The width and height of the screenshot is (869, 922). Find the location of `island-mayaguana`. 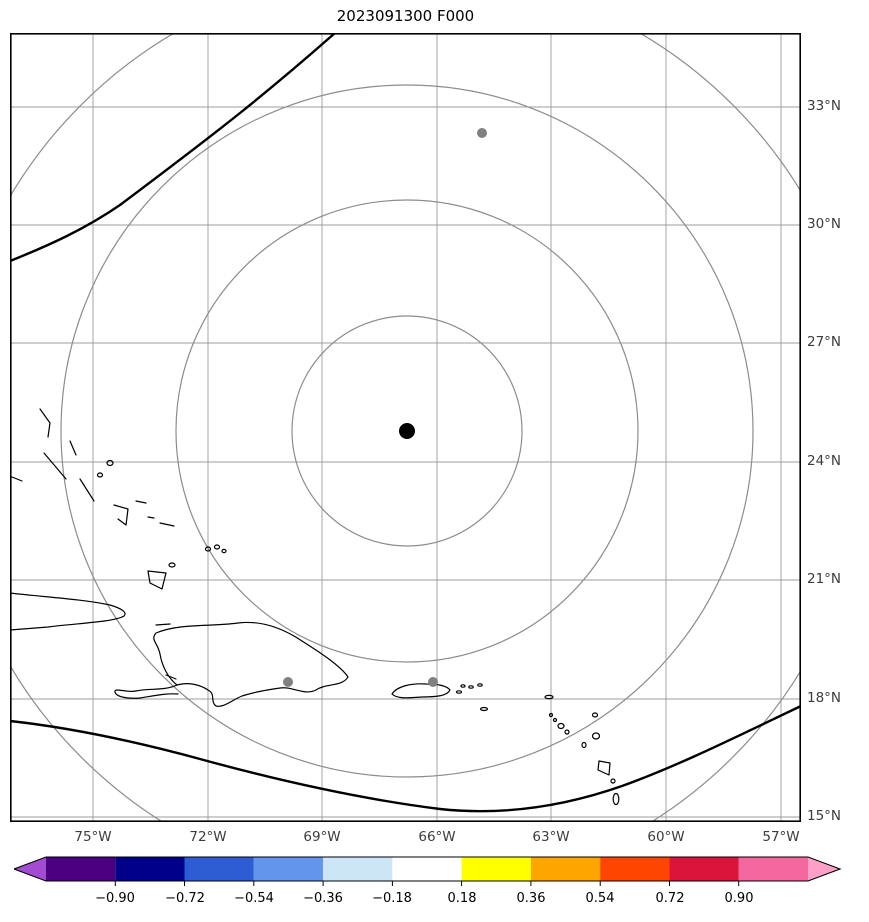

island-mayaguana is located at coordinates (167, 524).